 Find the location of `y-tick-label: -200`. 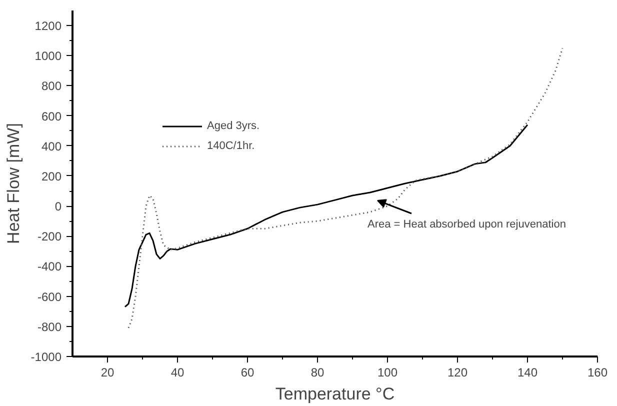

y-tick-label: -200 is located at coordinates (49, 237).